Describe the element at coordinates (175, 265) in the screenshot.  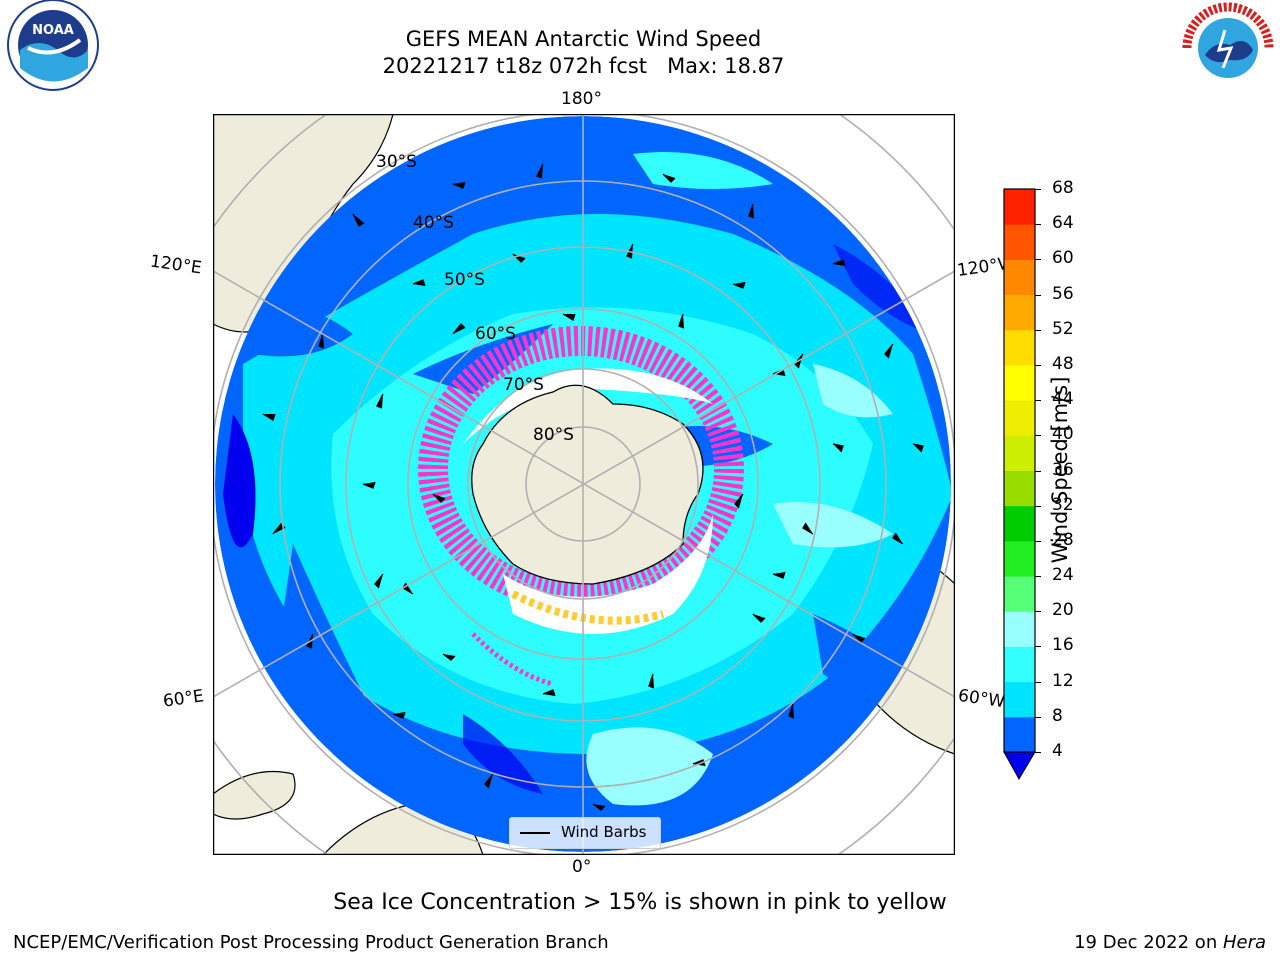
I see `lon-label-120e: 120°E` at that location.